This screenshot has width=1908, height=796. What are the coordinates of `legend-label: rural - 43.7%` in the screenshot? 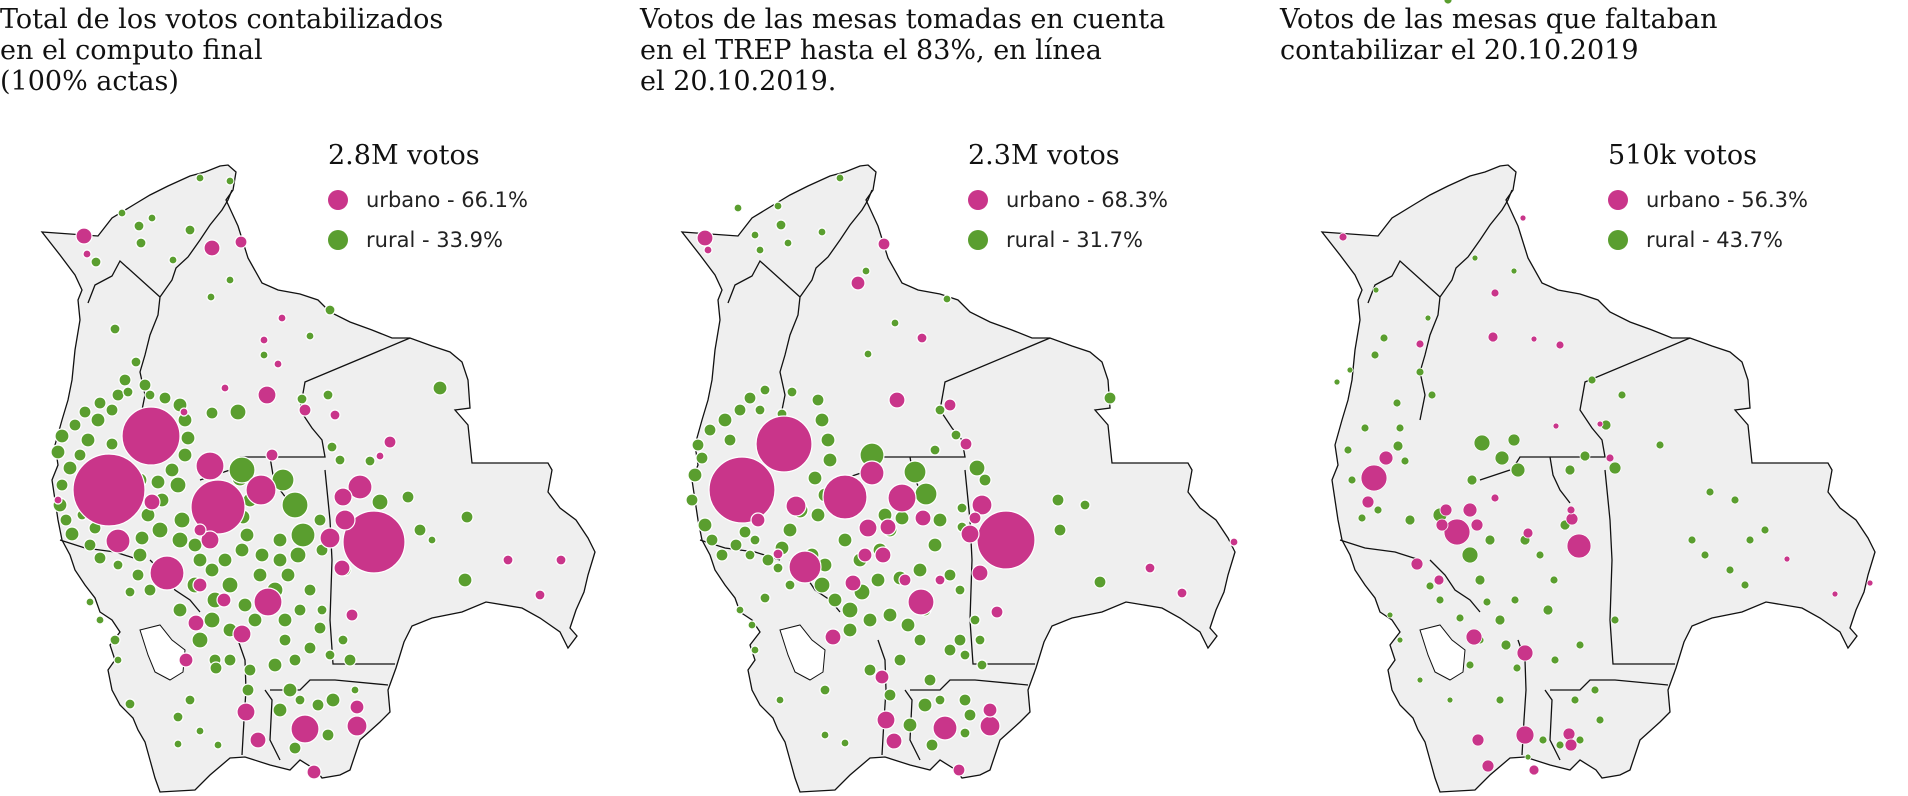 It's located at (1714, 240).